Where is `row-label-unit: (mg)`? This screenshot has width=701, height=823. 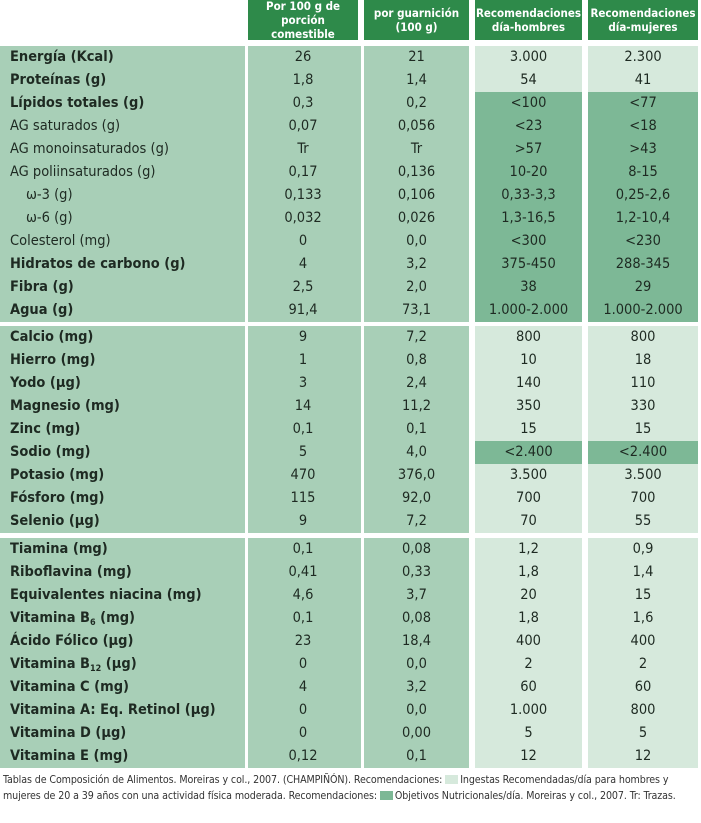
row-label-unit: (mg) is located at coordinates (115, 618).